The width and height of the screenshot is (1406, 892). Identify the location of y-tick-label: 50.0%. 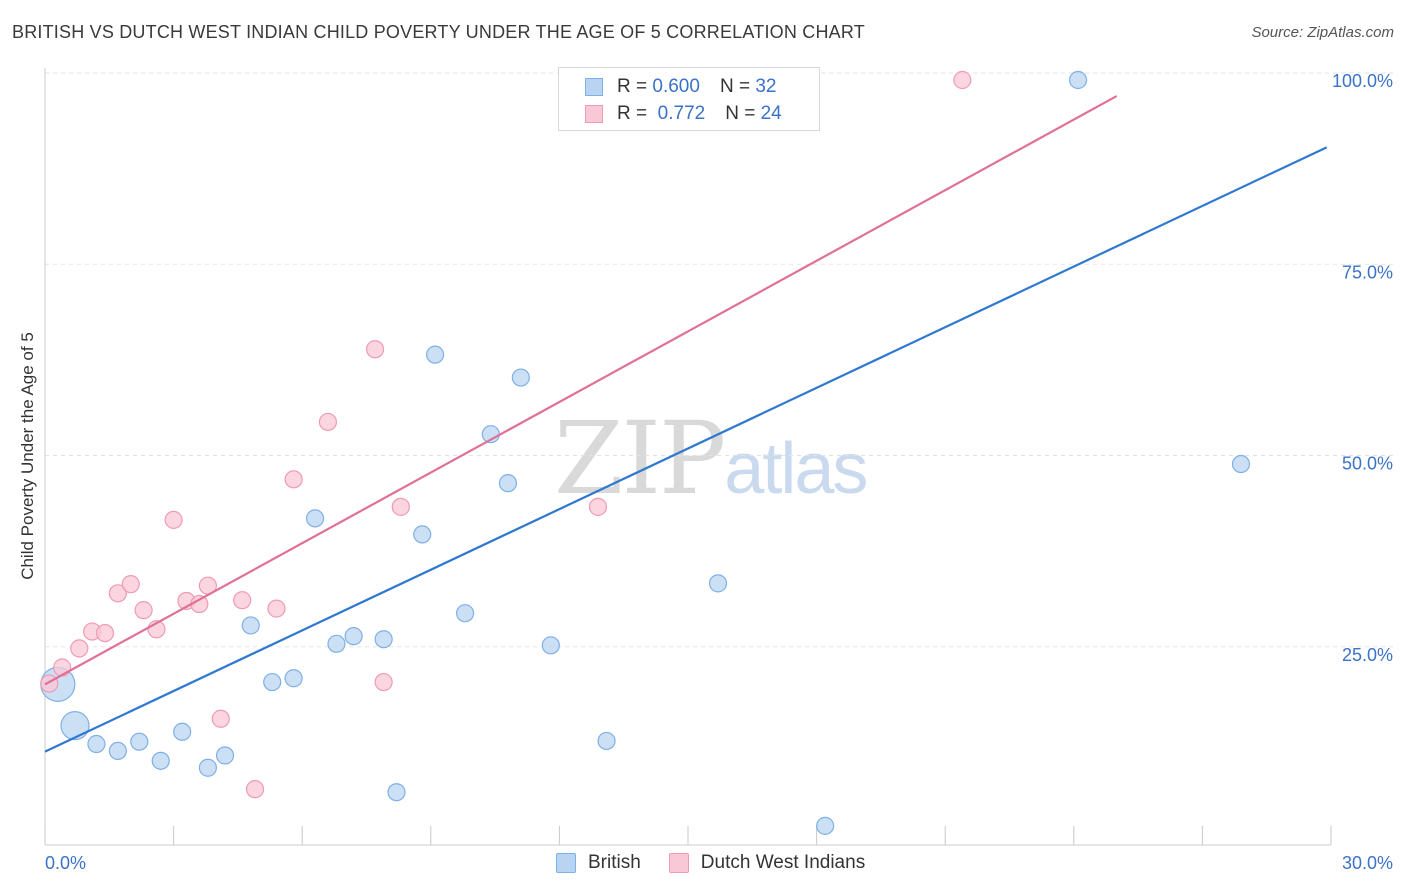
(1367, 464).